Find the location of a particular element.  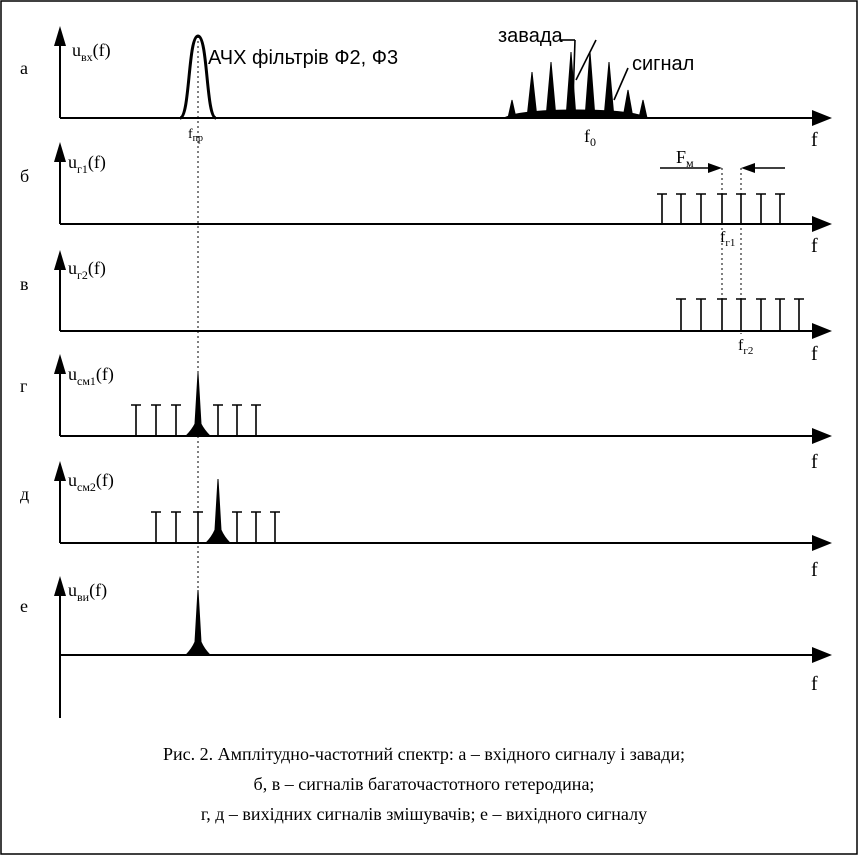

mix1-peak is located at coordinates (198, 404).